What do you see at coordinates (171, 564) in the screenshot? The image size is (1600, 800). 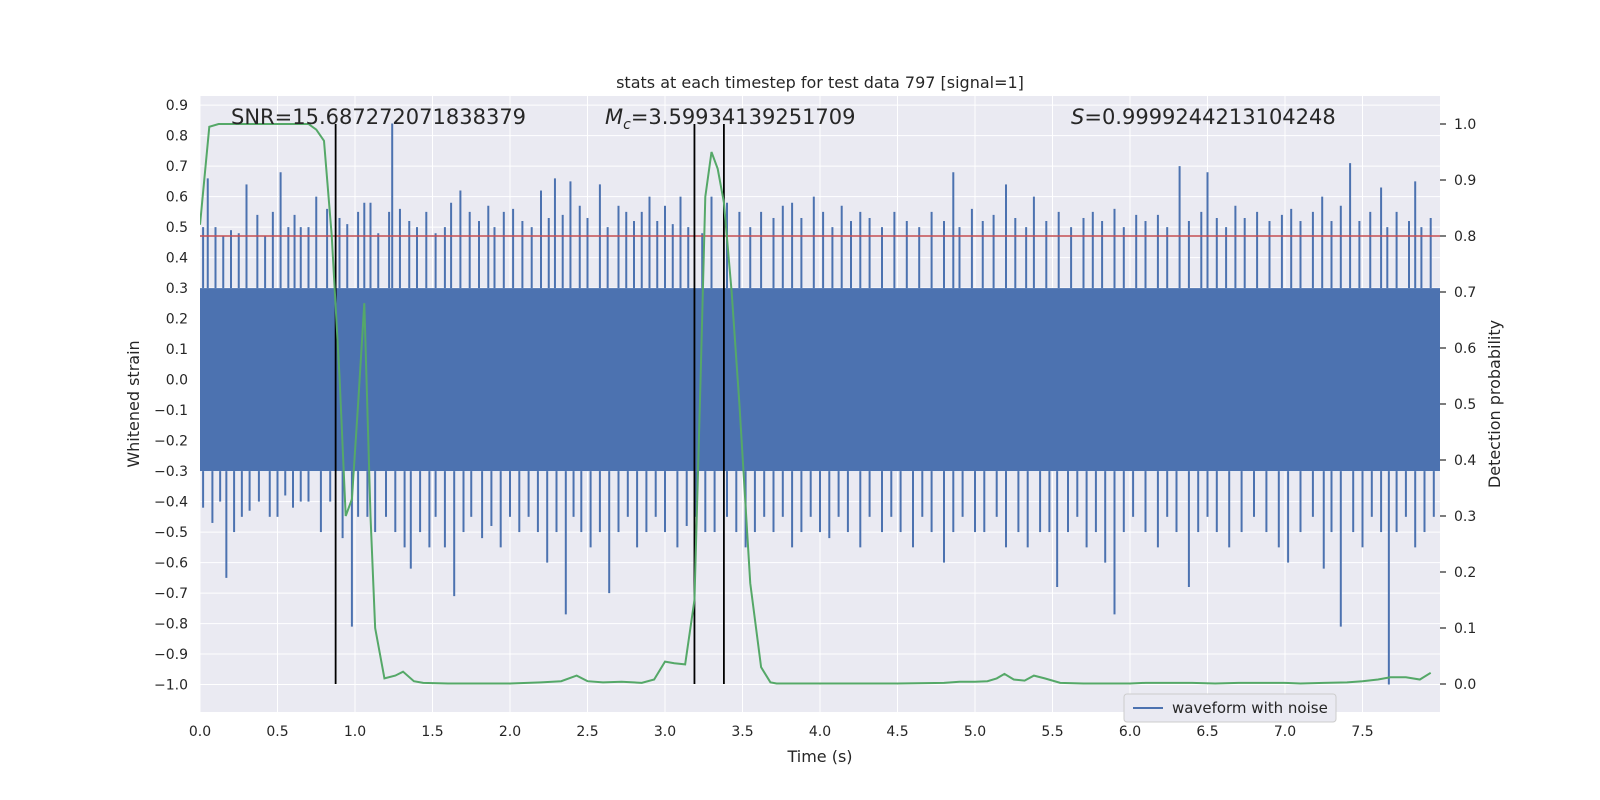 I see `y-left-tick-label: −0.6` at bounding box center [171, 564].